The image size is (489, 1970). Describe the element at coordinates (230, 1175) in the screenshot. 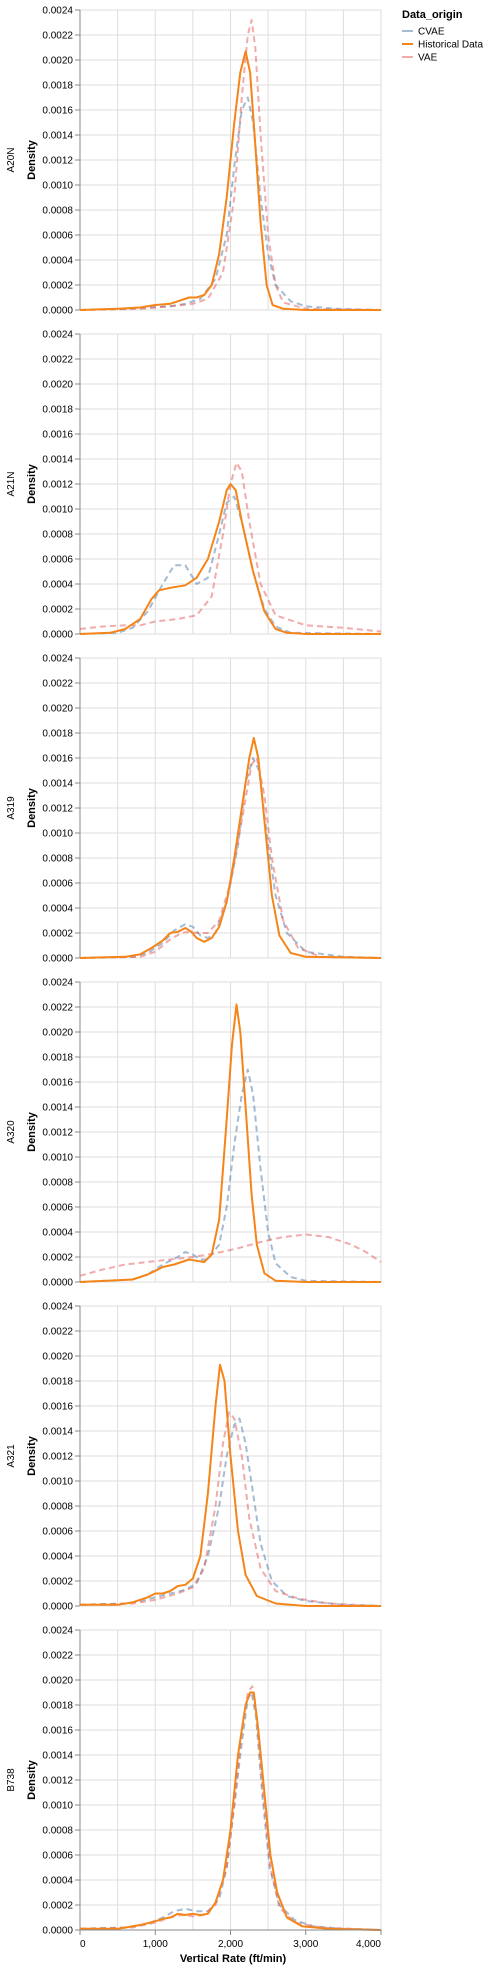

I see `series-line-cvae` at that location.